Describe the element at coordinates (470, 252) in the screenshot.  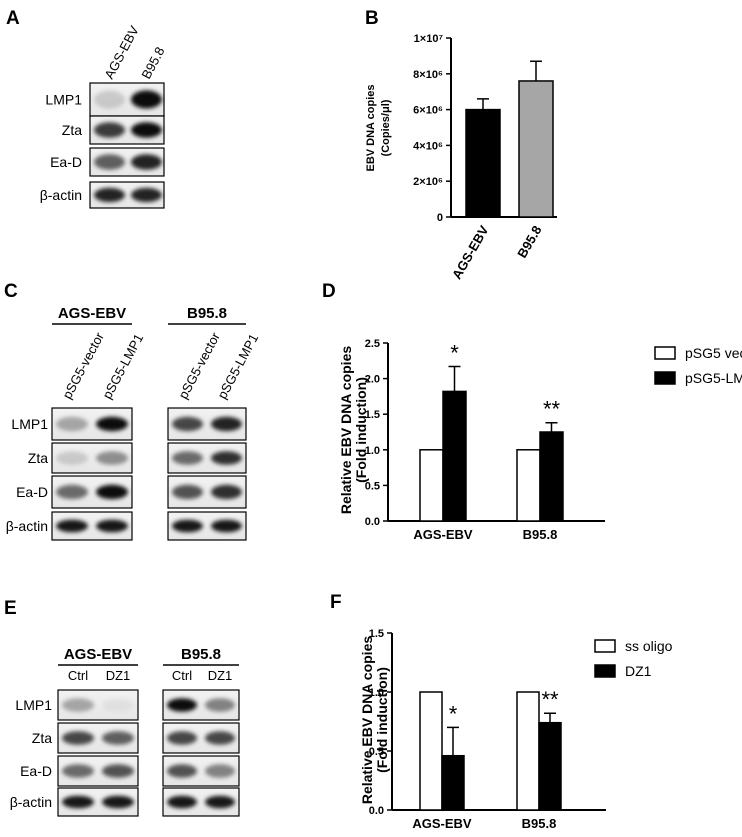
I see `chart-b-x-tick-label: AGS-EBV` at that location.